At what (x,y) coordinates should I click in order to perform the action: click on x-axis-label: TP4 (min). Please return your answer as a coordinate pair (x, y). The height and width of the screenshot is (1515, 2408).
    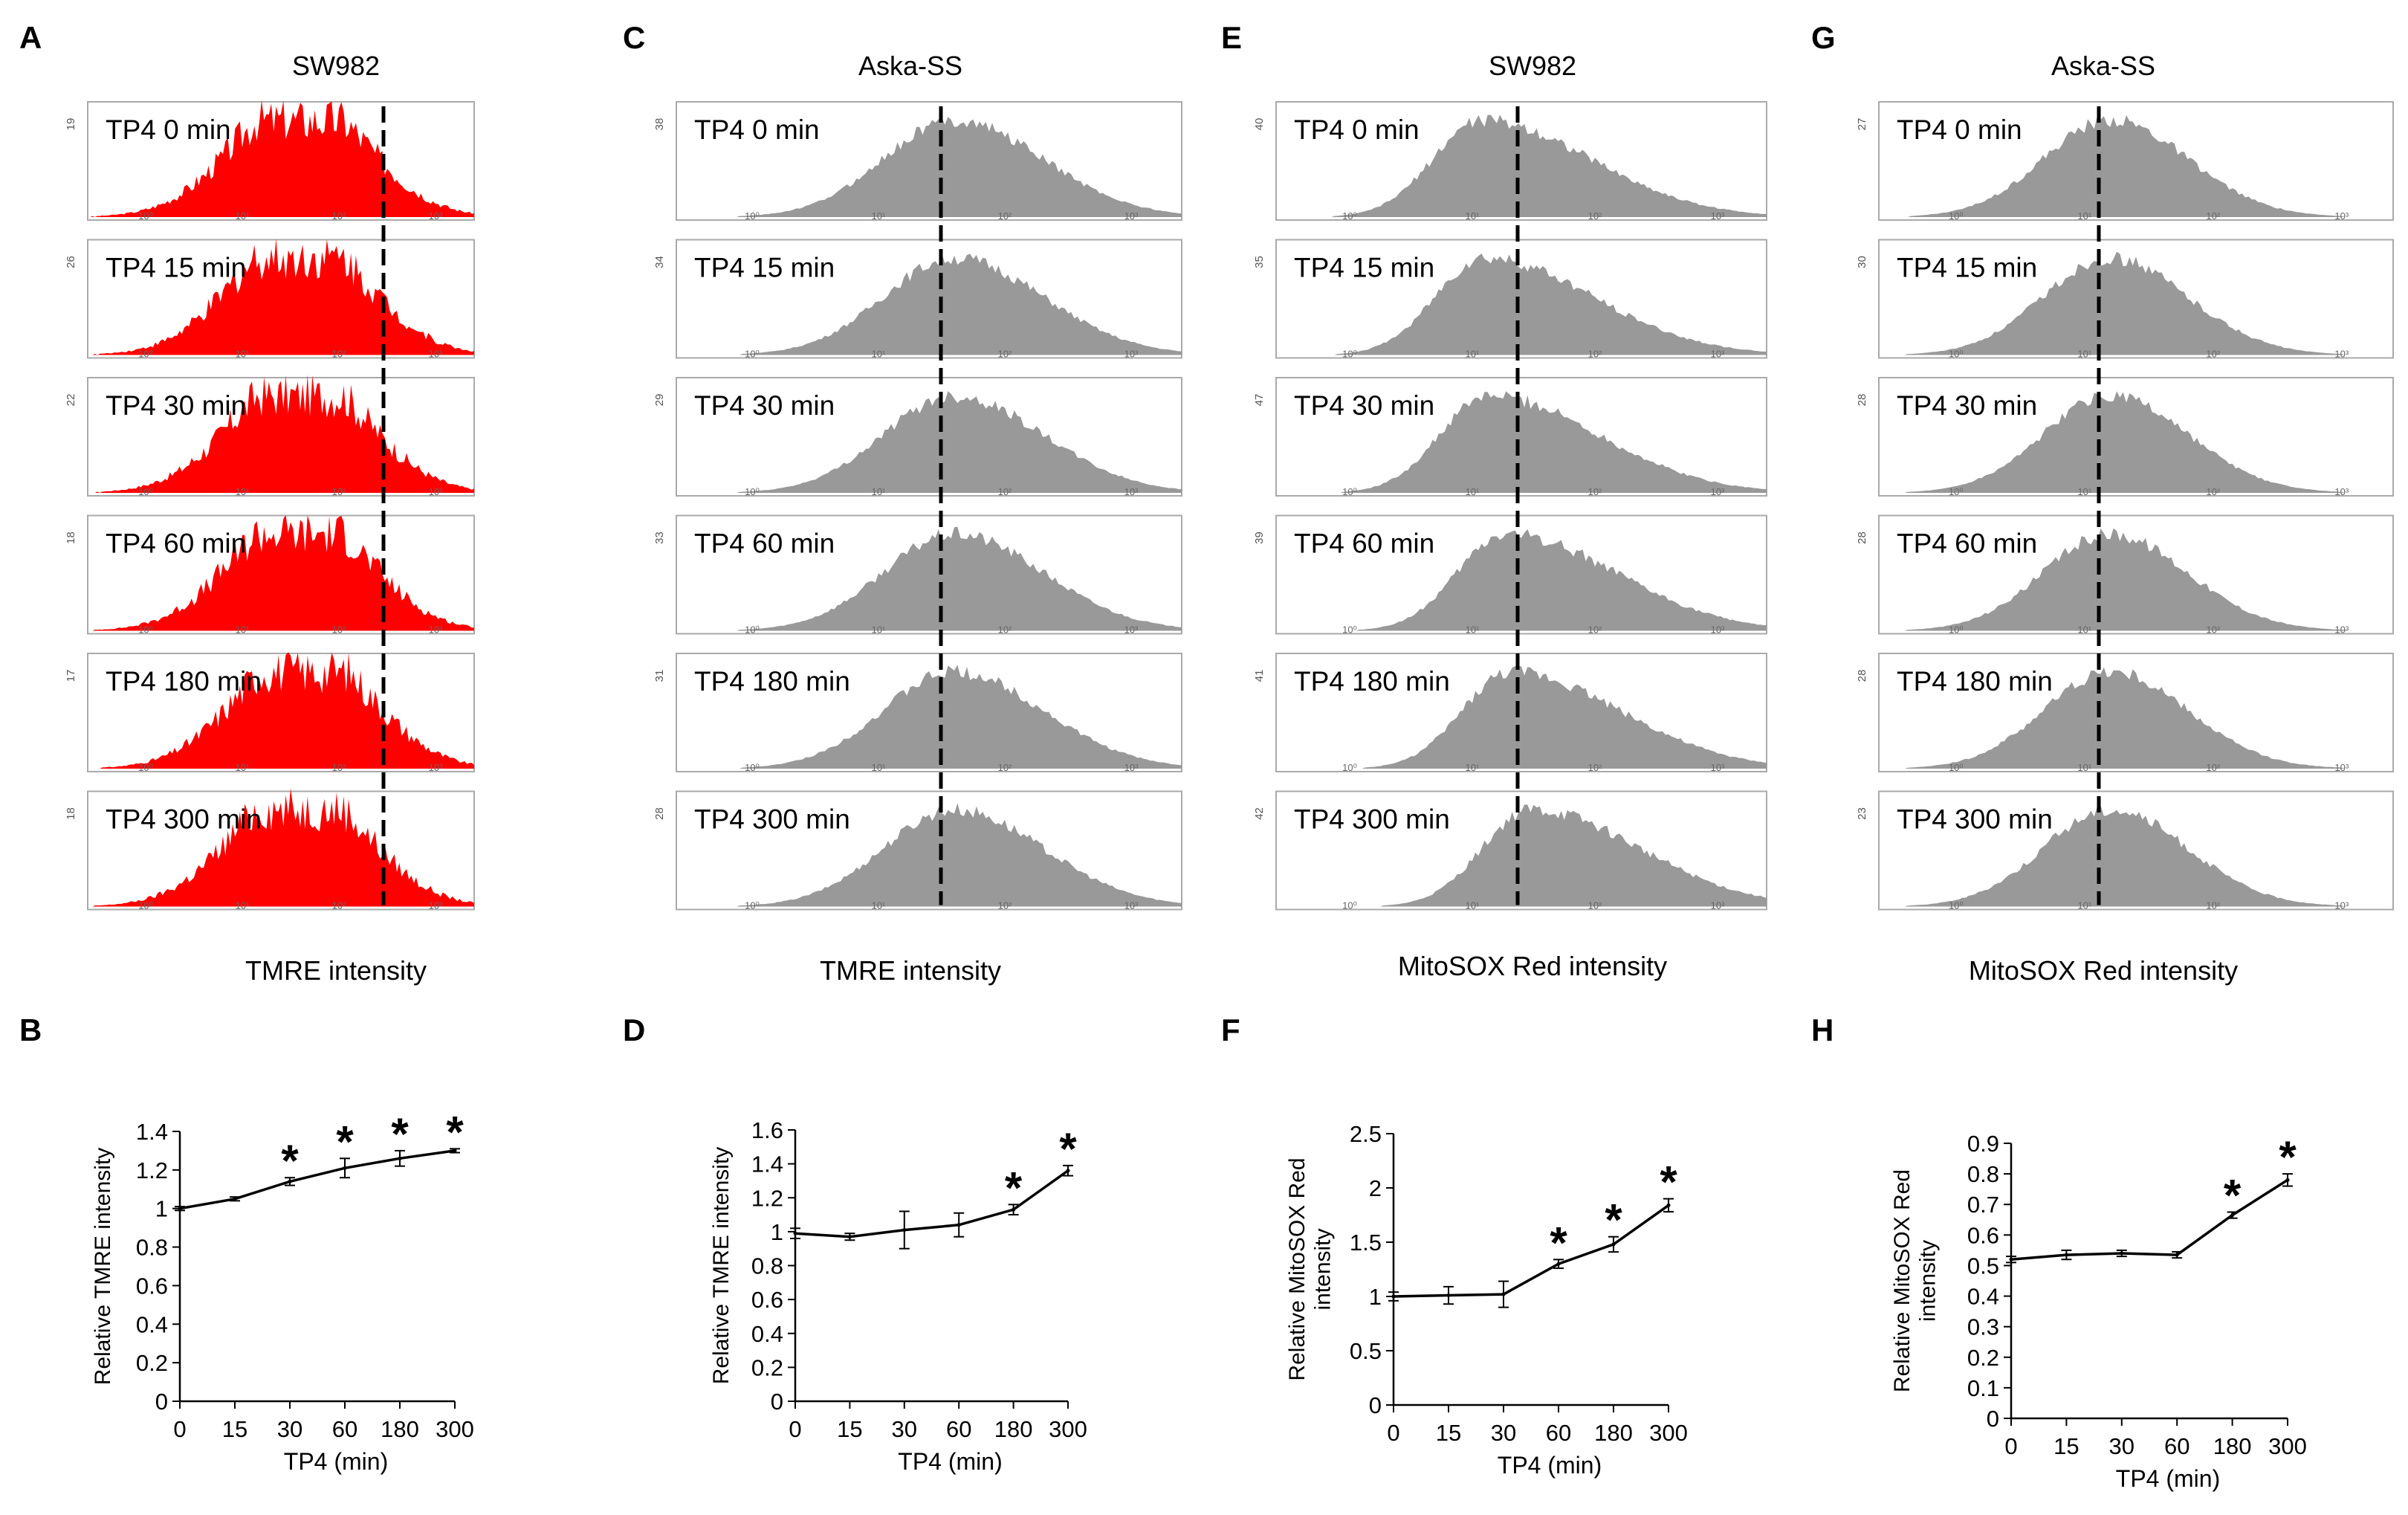
    Looking at the image, I should click on (950, 1461).